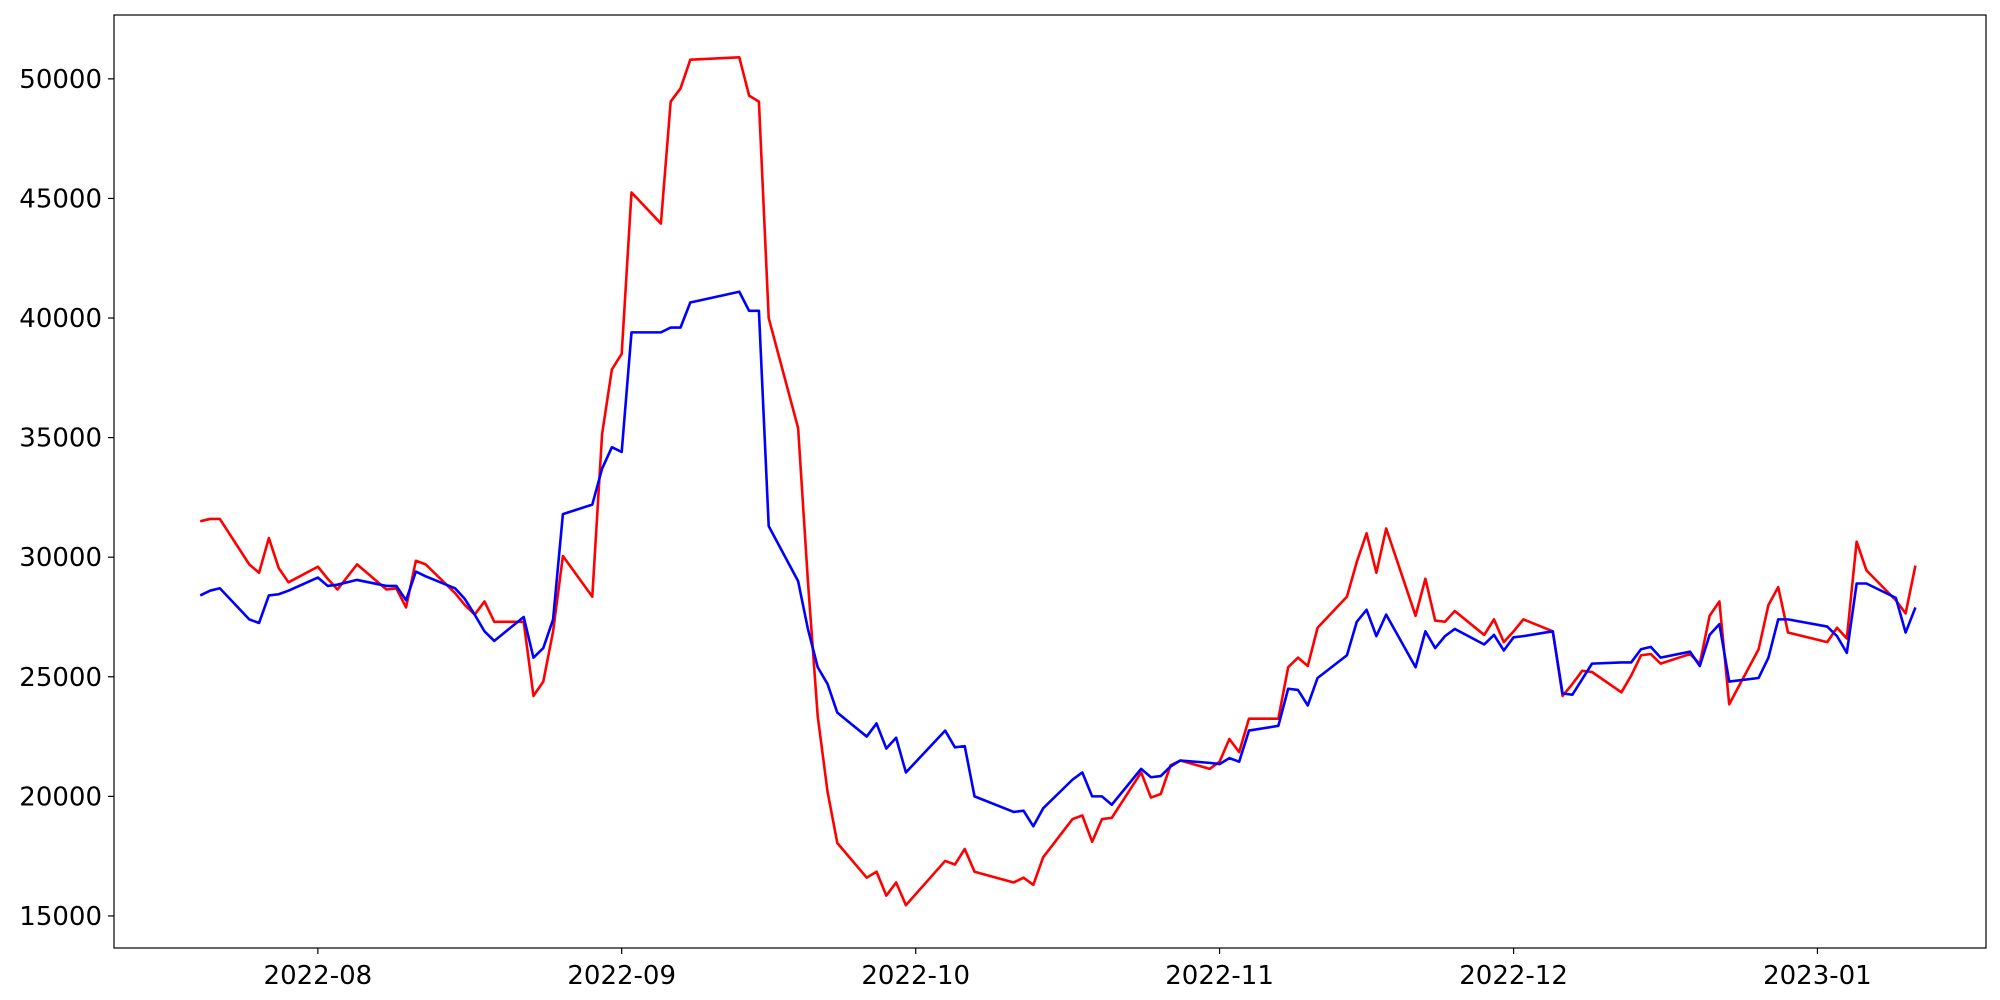 The image size is (2000, 1000). I want to click on x-tick-label: 2022-11, so click(1219, 976).